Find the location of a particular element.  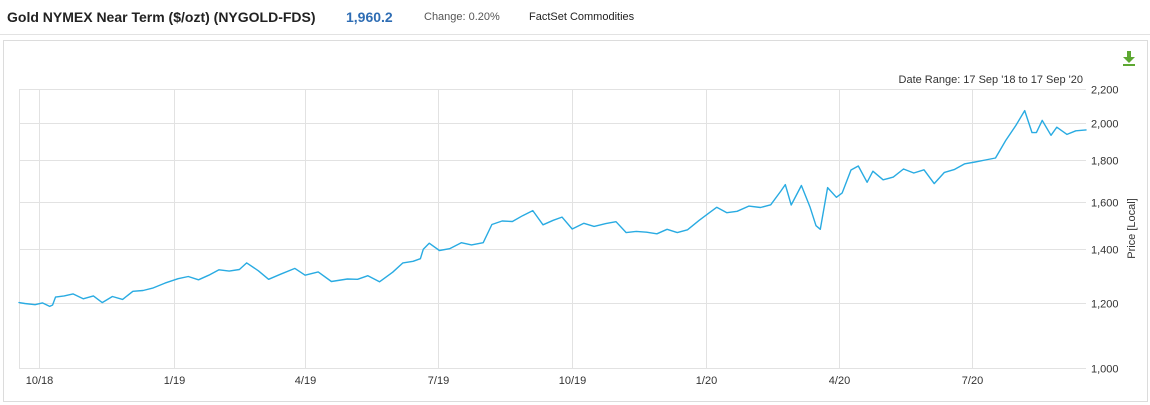

date-range: Date Range: 17 Sep '18 to 17 Sep '20 is located at coordinates (991, 80).